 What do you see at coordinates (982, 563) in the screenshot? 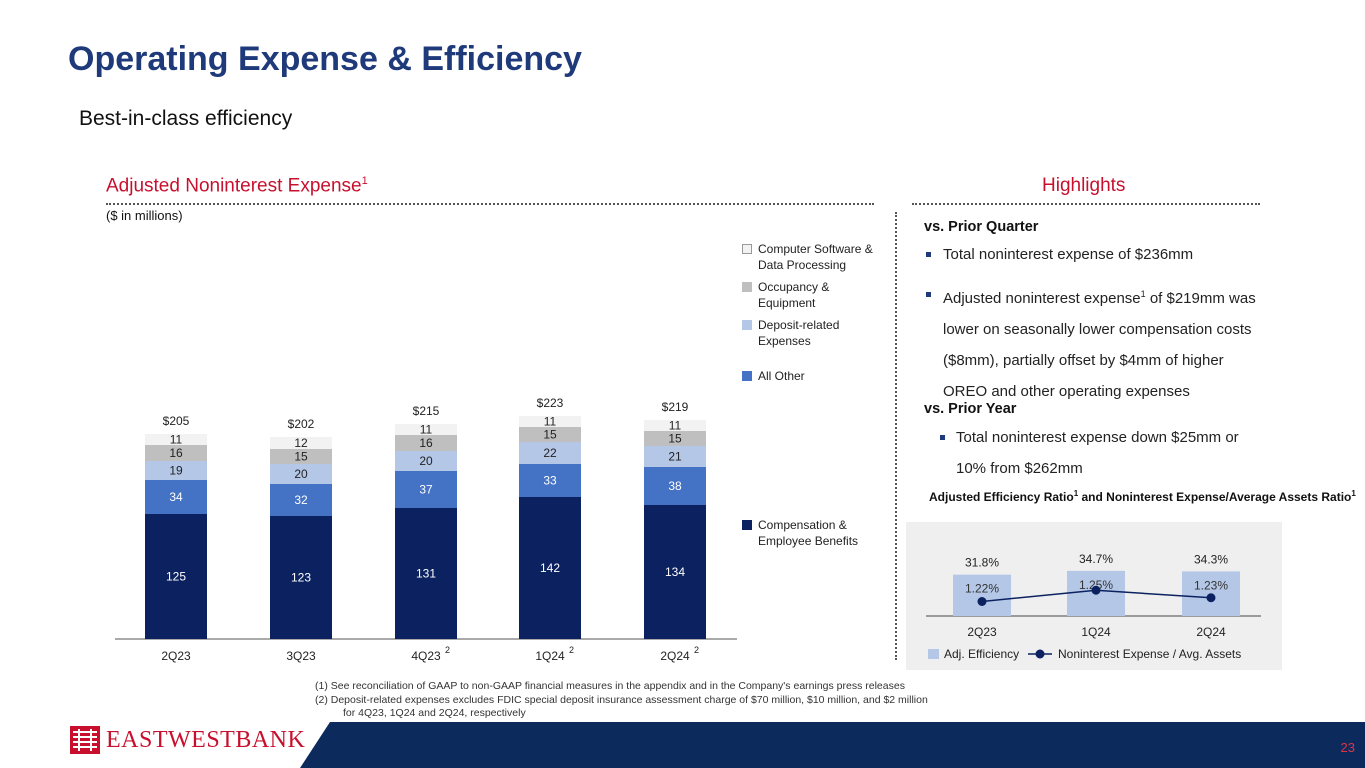
I see `efficiency-bar-label: 31.8%` at bounding box center [982, 563].